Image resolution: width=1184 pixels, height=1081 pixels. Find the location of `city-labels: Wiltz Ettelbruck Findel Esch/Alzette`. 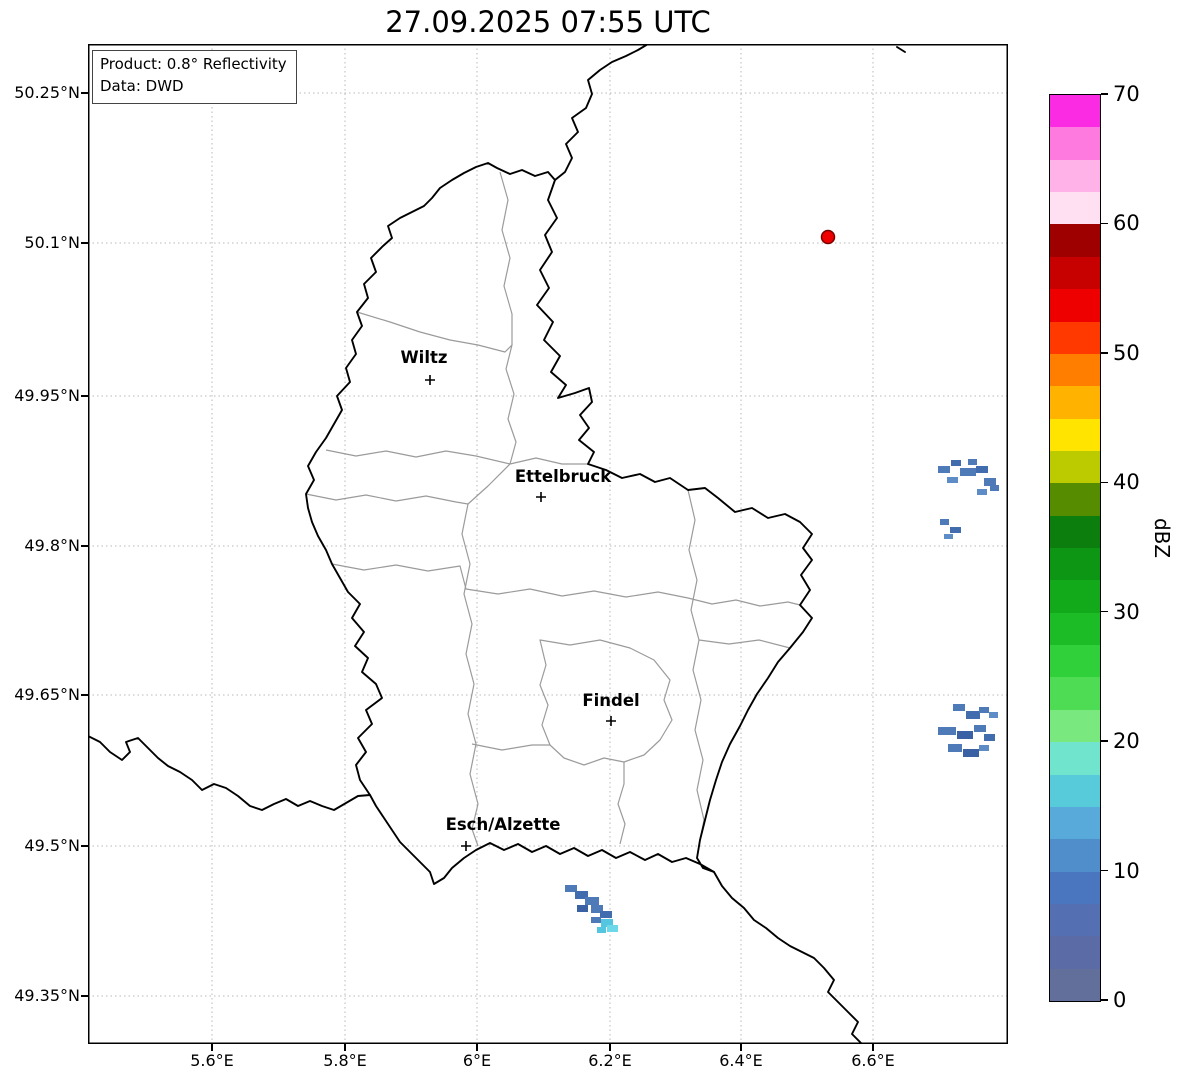

city-labels: Wiltz Ettelbruck Findel Esch/Alzette is located at coordinates (520, 599).